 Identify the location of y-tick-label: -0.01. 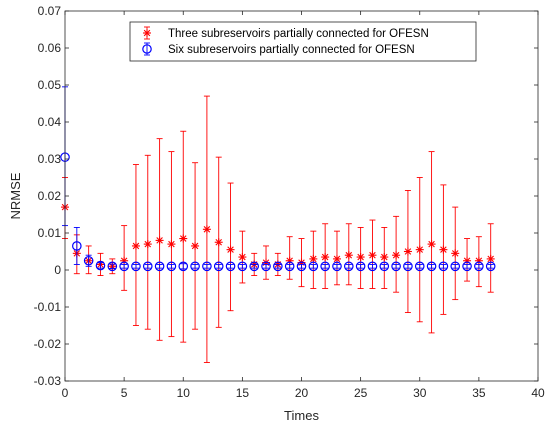
(48, 307).